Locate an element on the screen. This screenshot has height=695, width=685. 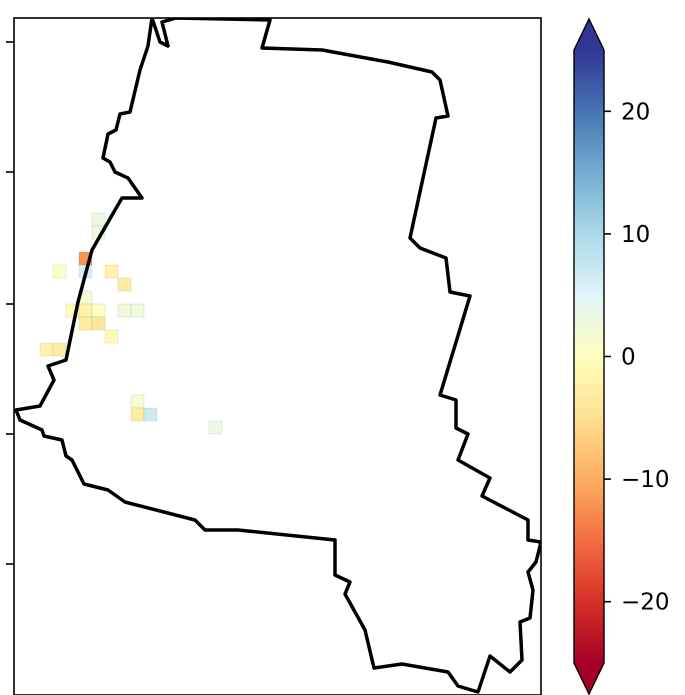
colorbar-tick-label: 20 is located at coordinates (635, 112).